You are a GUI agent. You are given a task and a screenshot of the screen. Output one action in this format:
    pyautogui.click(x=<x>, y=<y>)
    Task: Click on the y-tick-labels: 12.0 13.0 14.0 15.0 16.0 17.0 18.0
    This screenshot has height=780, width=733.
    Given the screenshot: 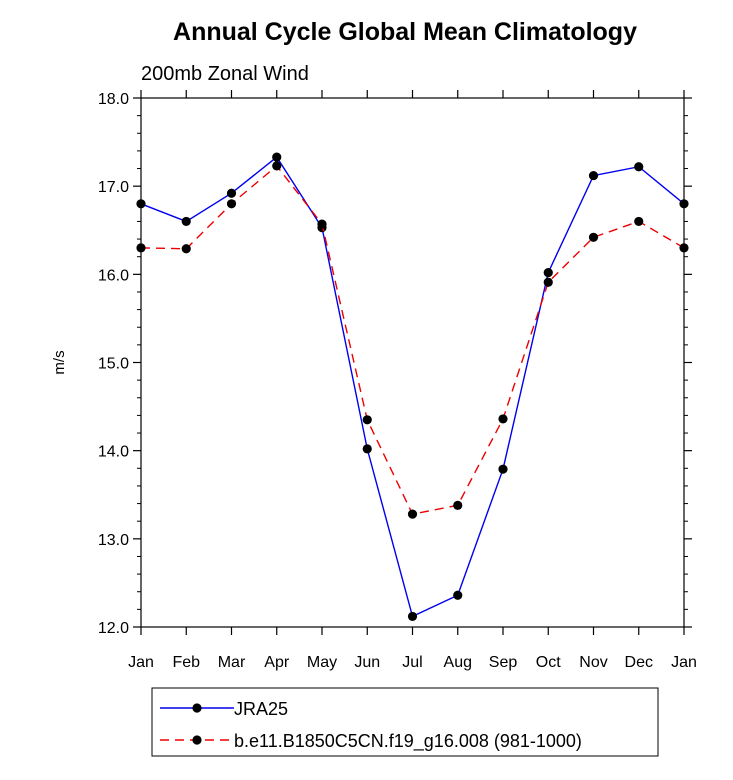 What is the action you would take?
    pyautogui.click(x=113, y=364)
    